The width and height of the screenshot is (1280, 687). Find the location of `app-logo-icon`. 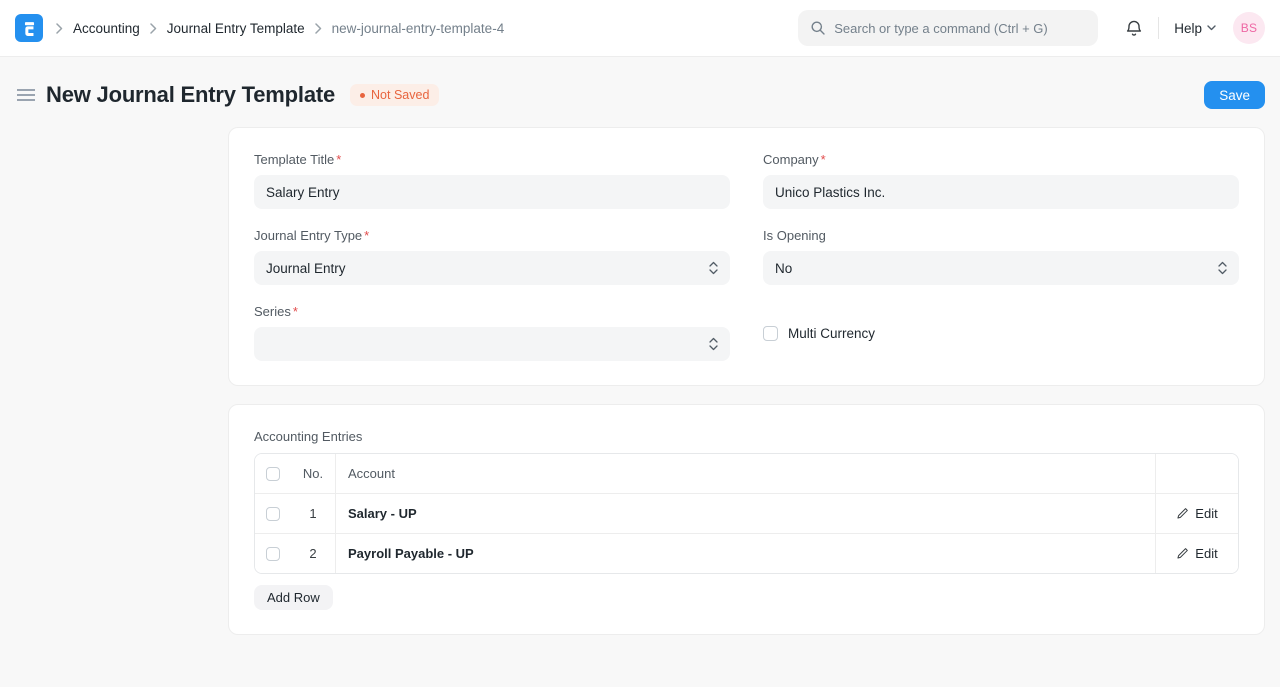

app-logo-icon is located at coordinates (29, 28).